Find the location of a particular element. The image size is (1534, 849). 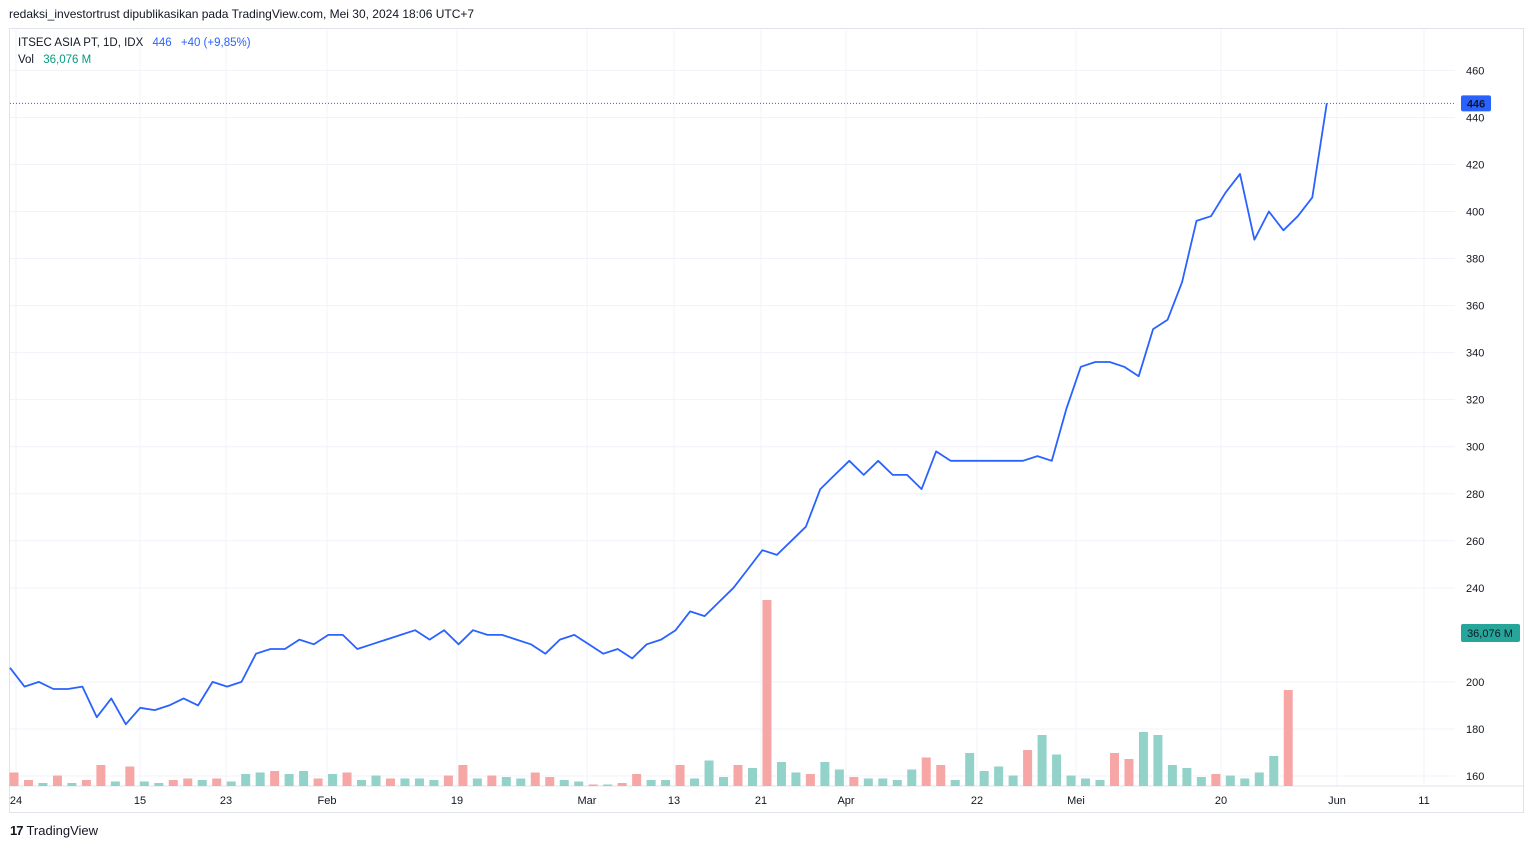

footer-brand-label: TradingView is located at coordinates (62, 830).